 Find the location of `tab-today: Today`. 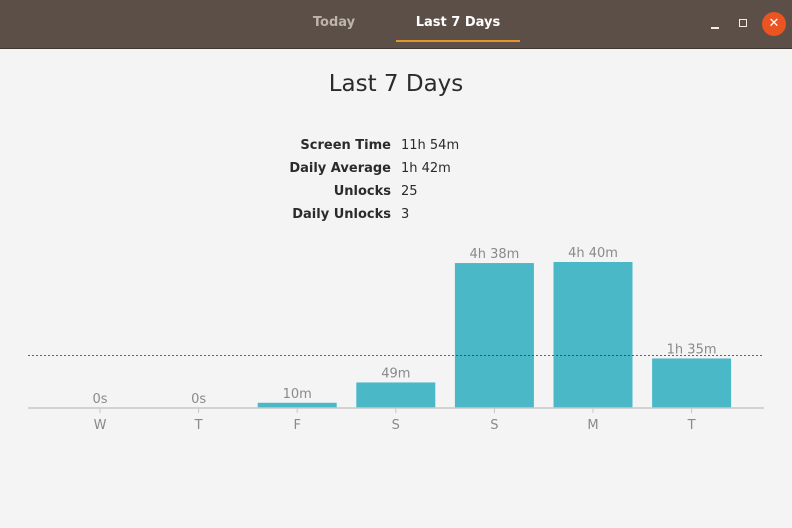

tab-today: Today is located at coordinates (334, 22).